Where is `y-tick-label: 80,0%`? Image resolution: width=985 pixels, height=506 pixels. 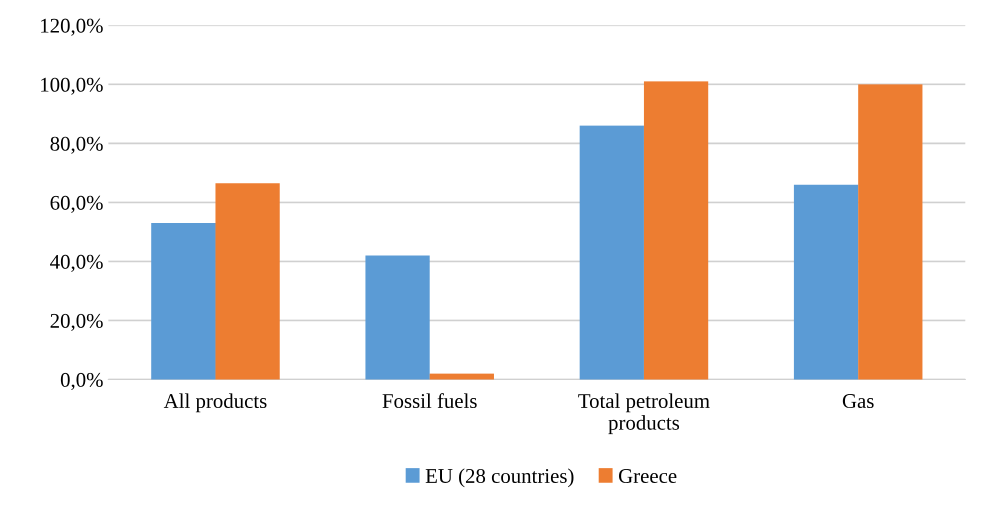
y-tick-label: 80,0% is located at coordinates (76, 145).